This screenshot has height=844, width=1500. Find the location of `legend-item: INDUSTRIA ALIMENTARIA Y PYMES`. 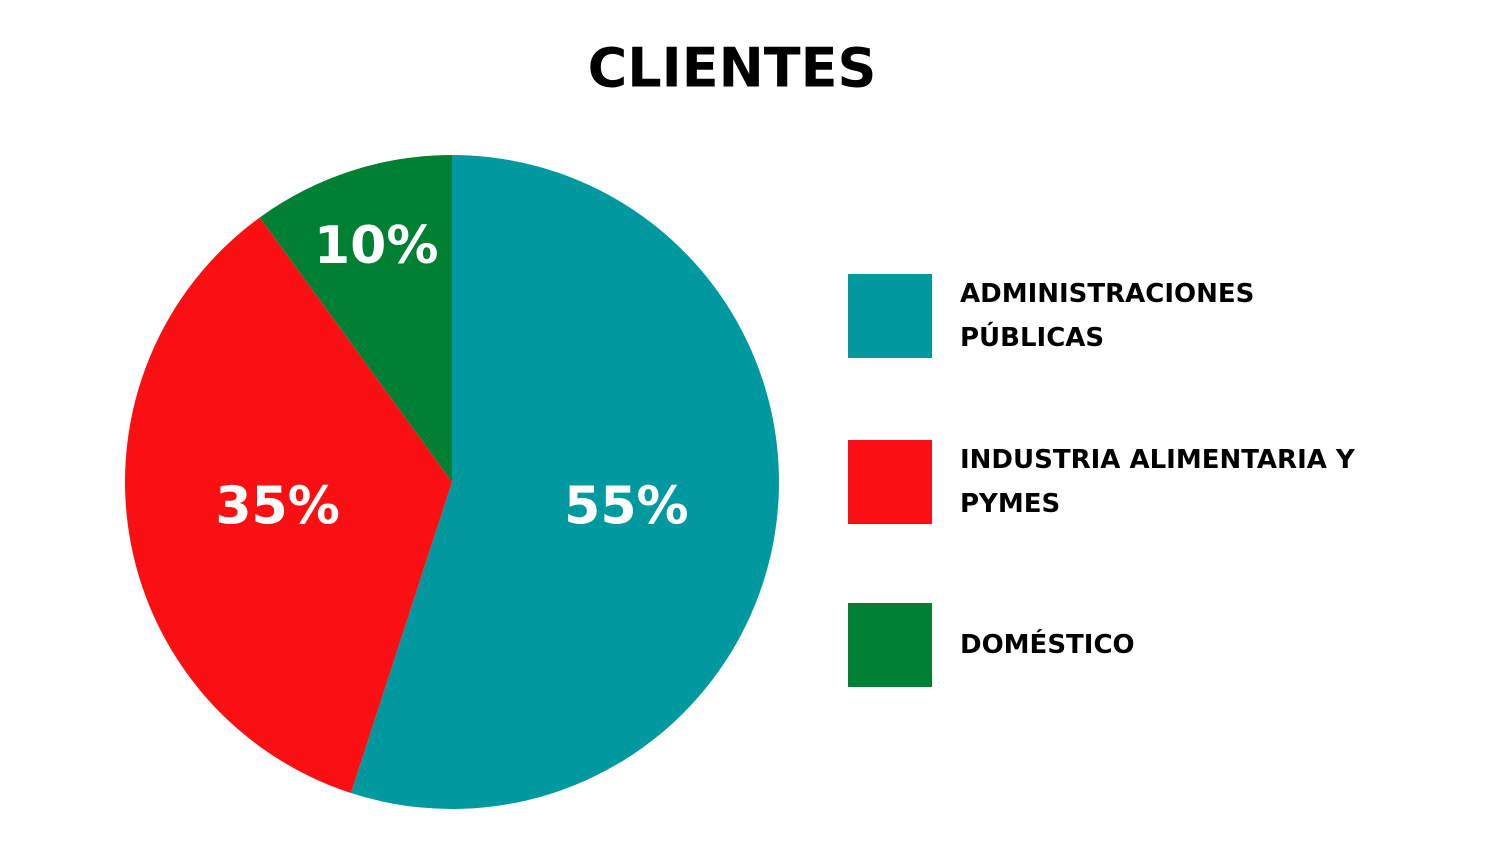

legend-item: INDUSTRIA ALIMENTARIA Y PYMES is located at coordinates (1124, 482).